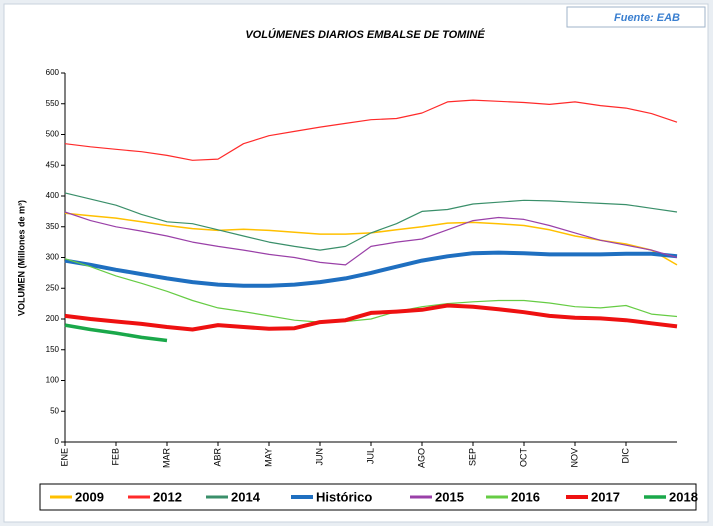 The width and height of the screenshot is (713, 526). I want to click on x-tick-label: NOV, so click(574, 458).